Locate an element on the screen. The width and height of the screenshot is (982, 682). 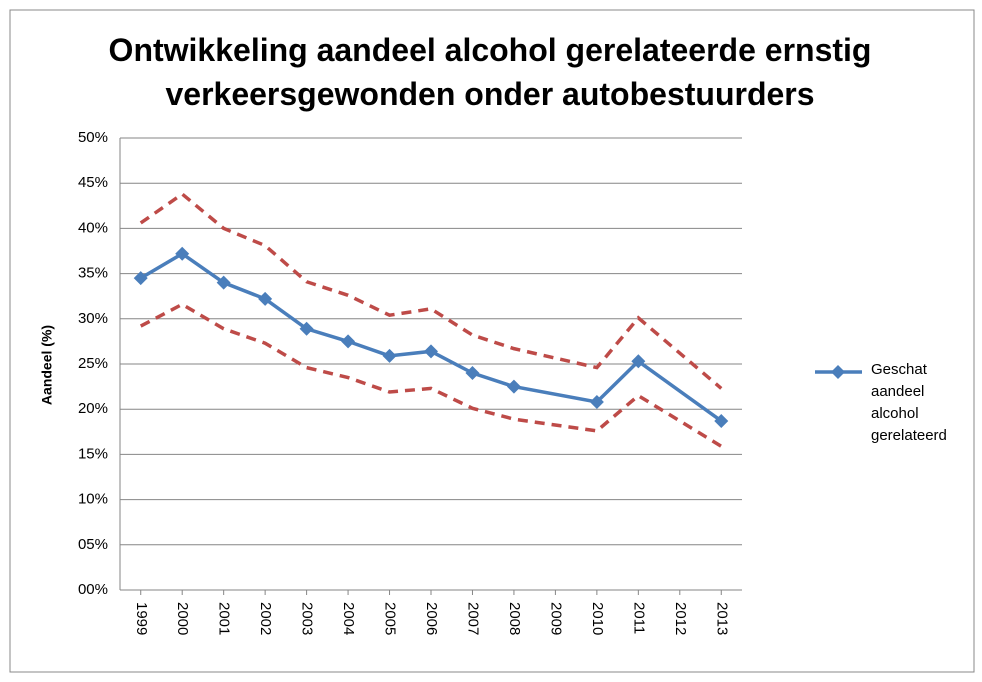
x-tick-label: 2008 is located at coordinates (514, 618).